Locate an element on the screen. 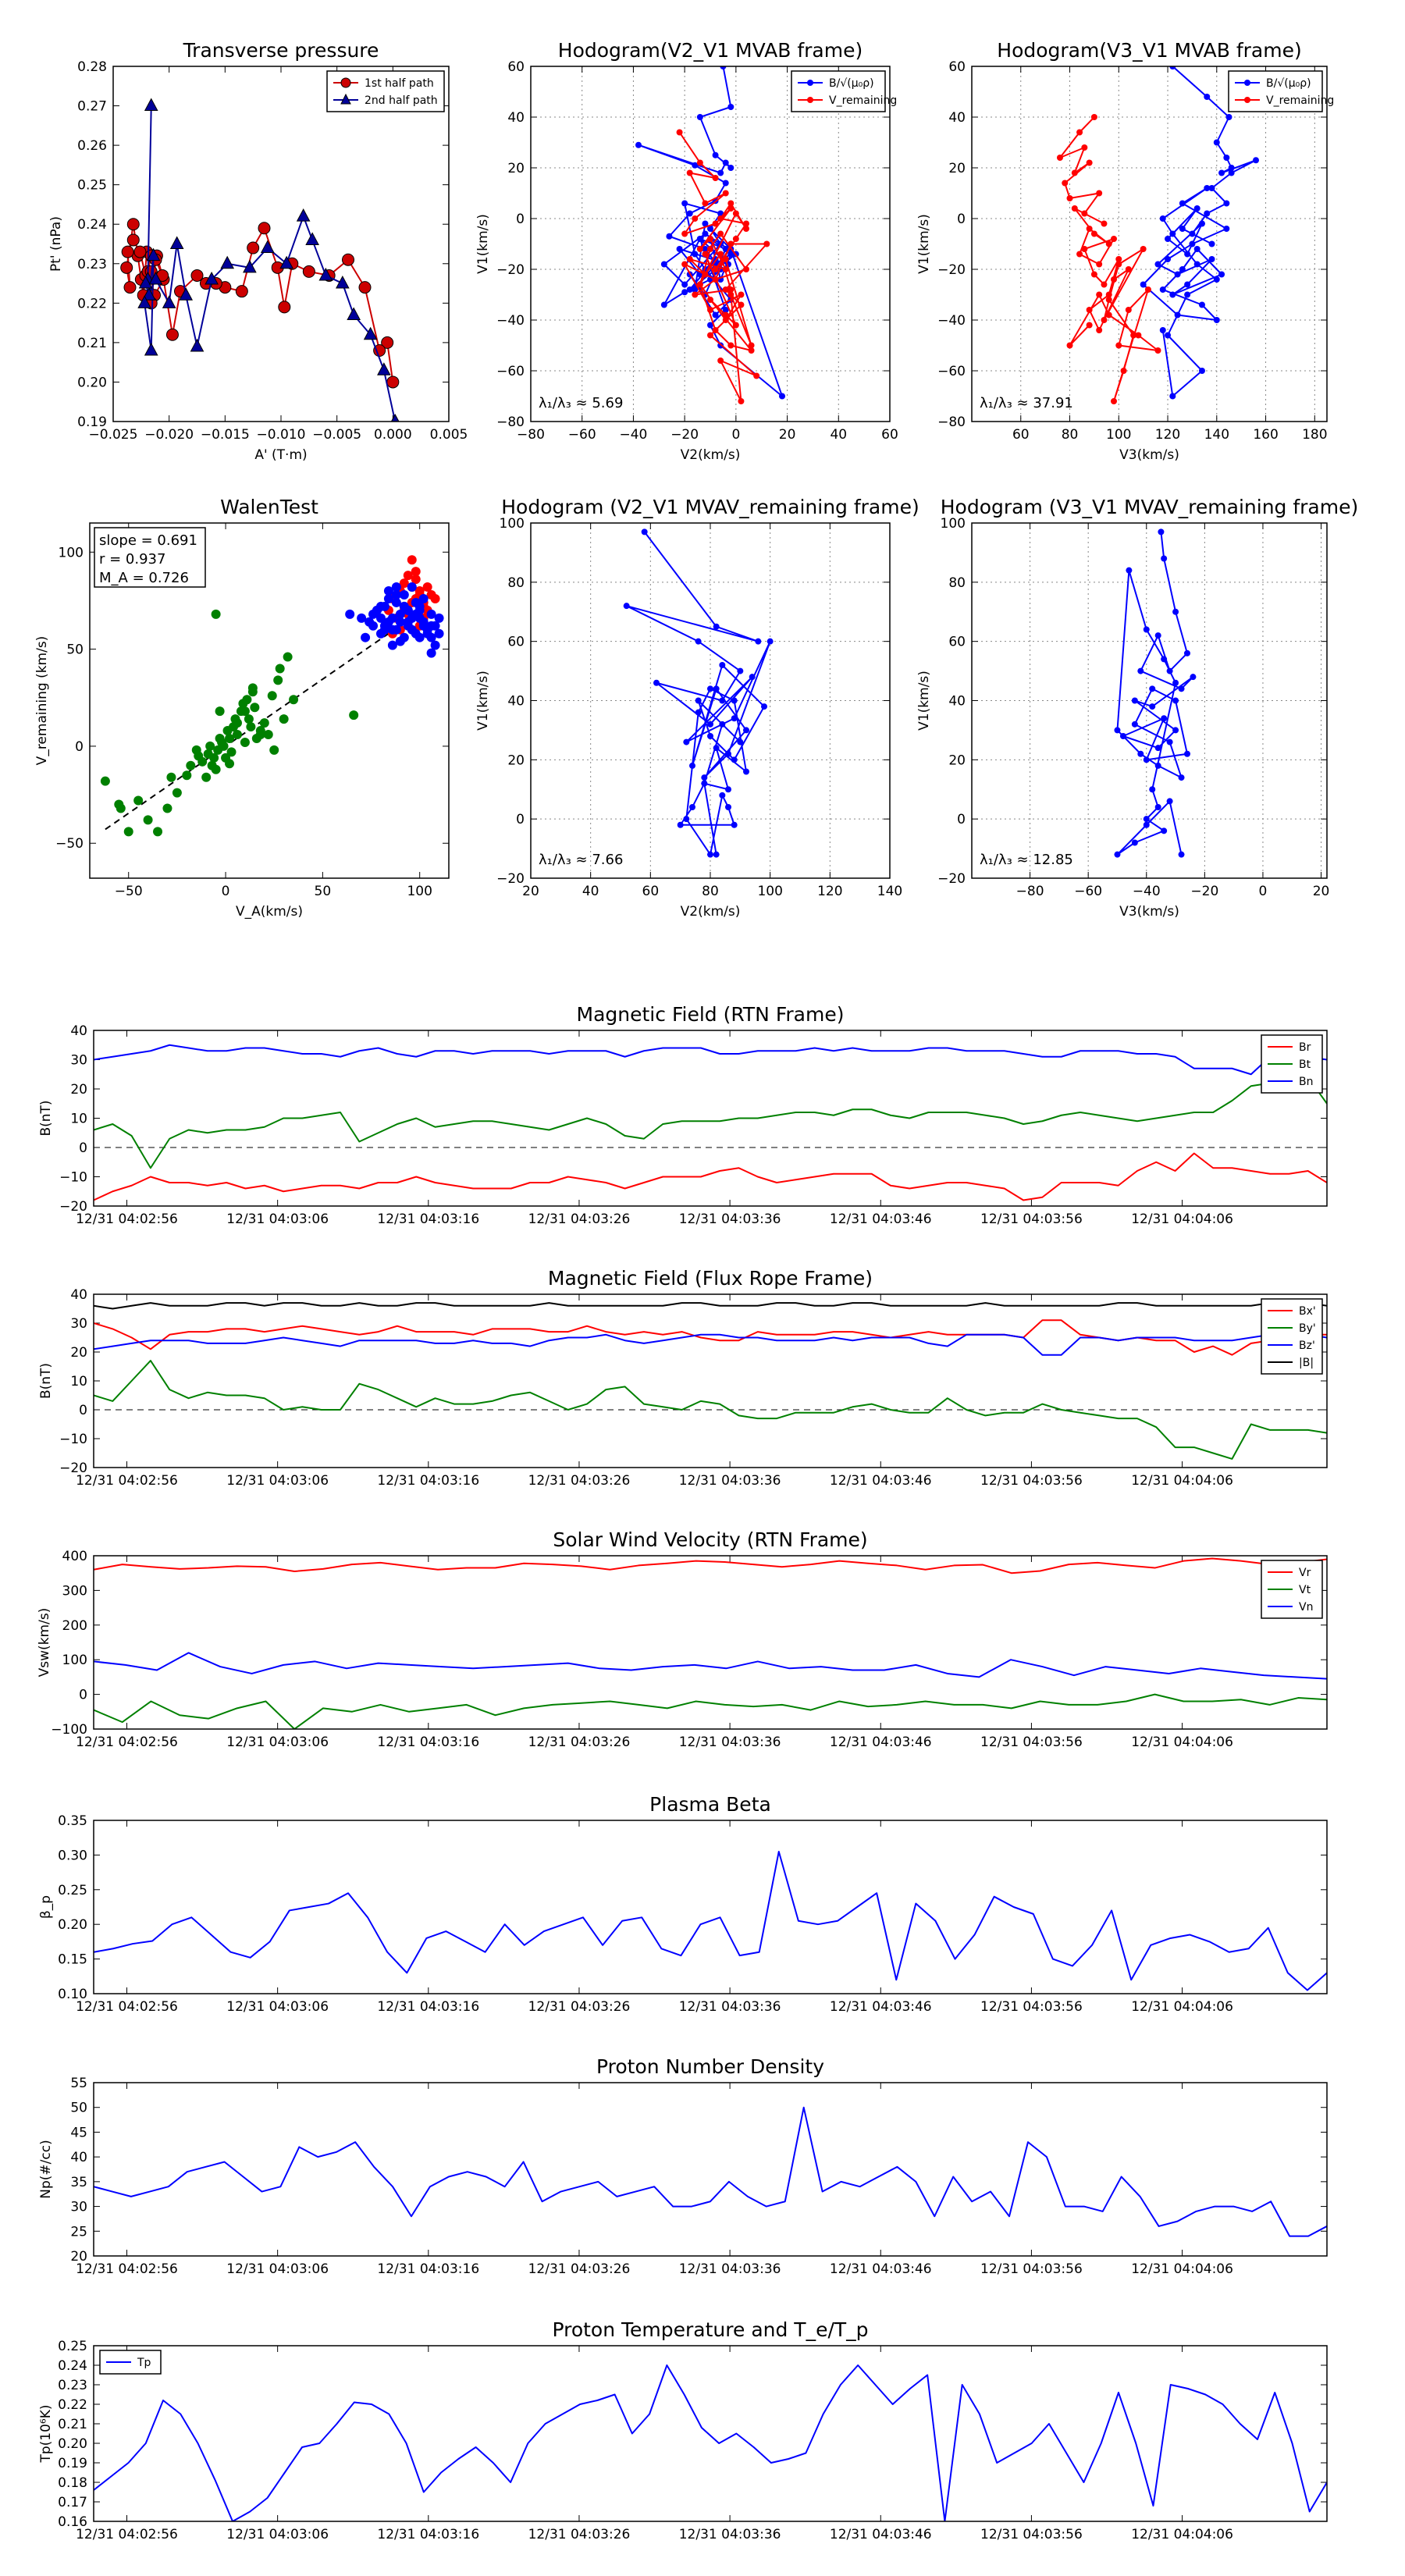 This screenshot has width=1405, height=2576. y-axis-label: Vsw(km/s) is located at coordinates (45, 1643).